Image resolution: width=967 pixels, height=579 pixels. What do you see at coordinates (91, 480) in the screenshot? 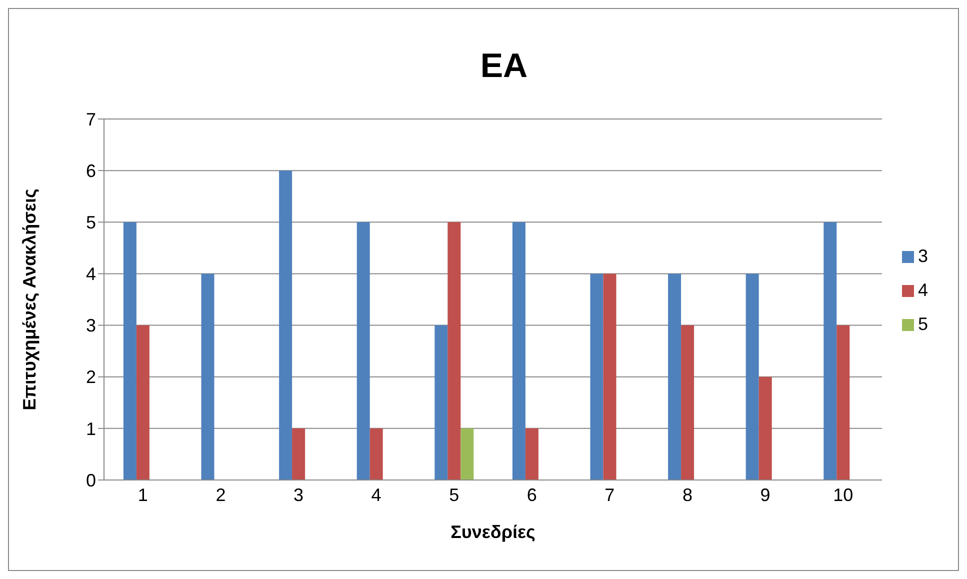
I see `y-tick-label: 0` at bounding box center [91, 480].